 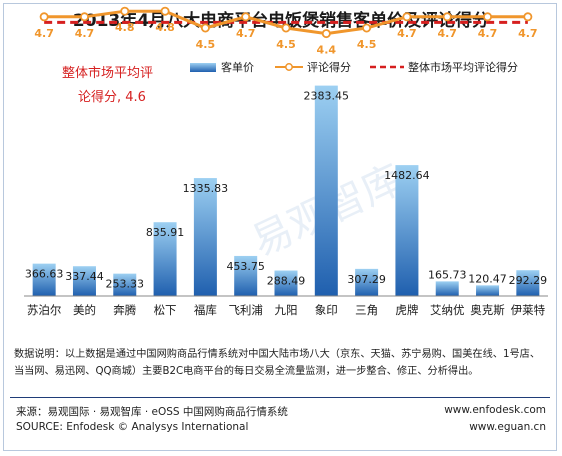 I want to click on legend-bar-label: 客单价, so click(x=237, y=67).